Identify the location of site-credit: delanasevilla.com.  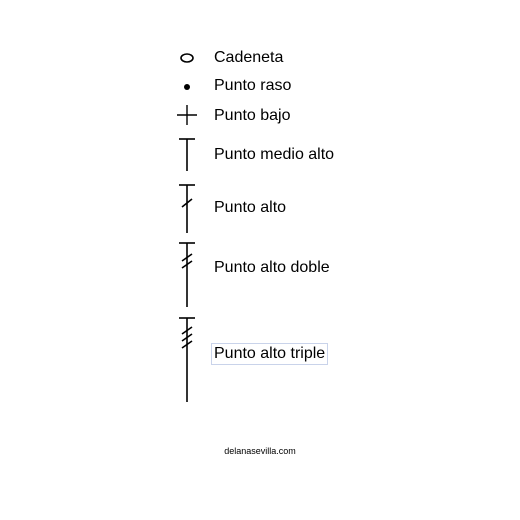
(260, 451).